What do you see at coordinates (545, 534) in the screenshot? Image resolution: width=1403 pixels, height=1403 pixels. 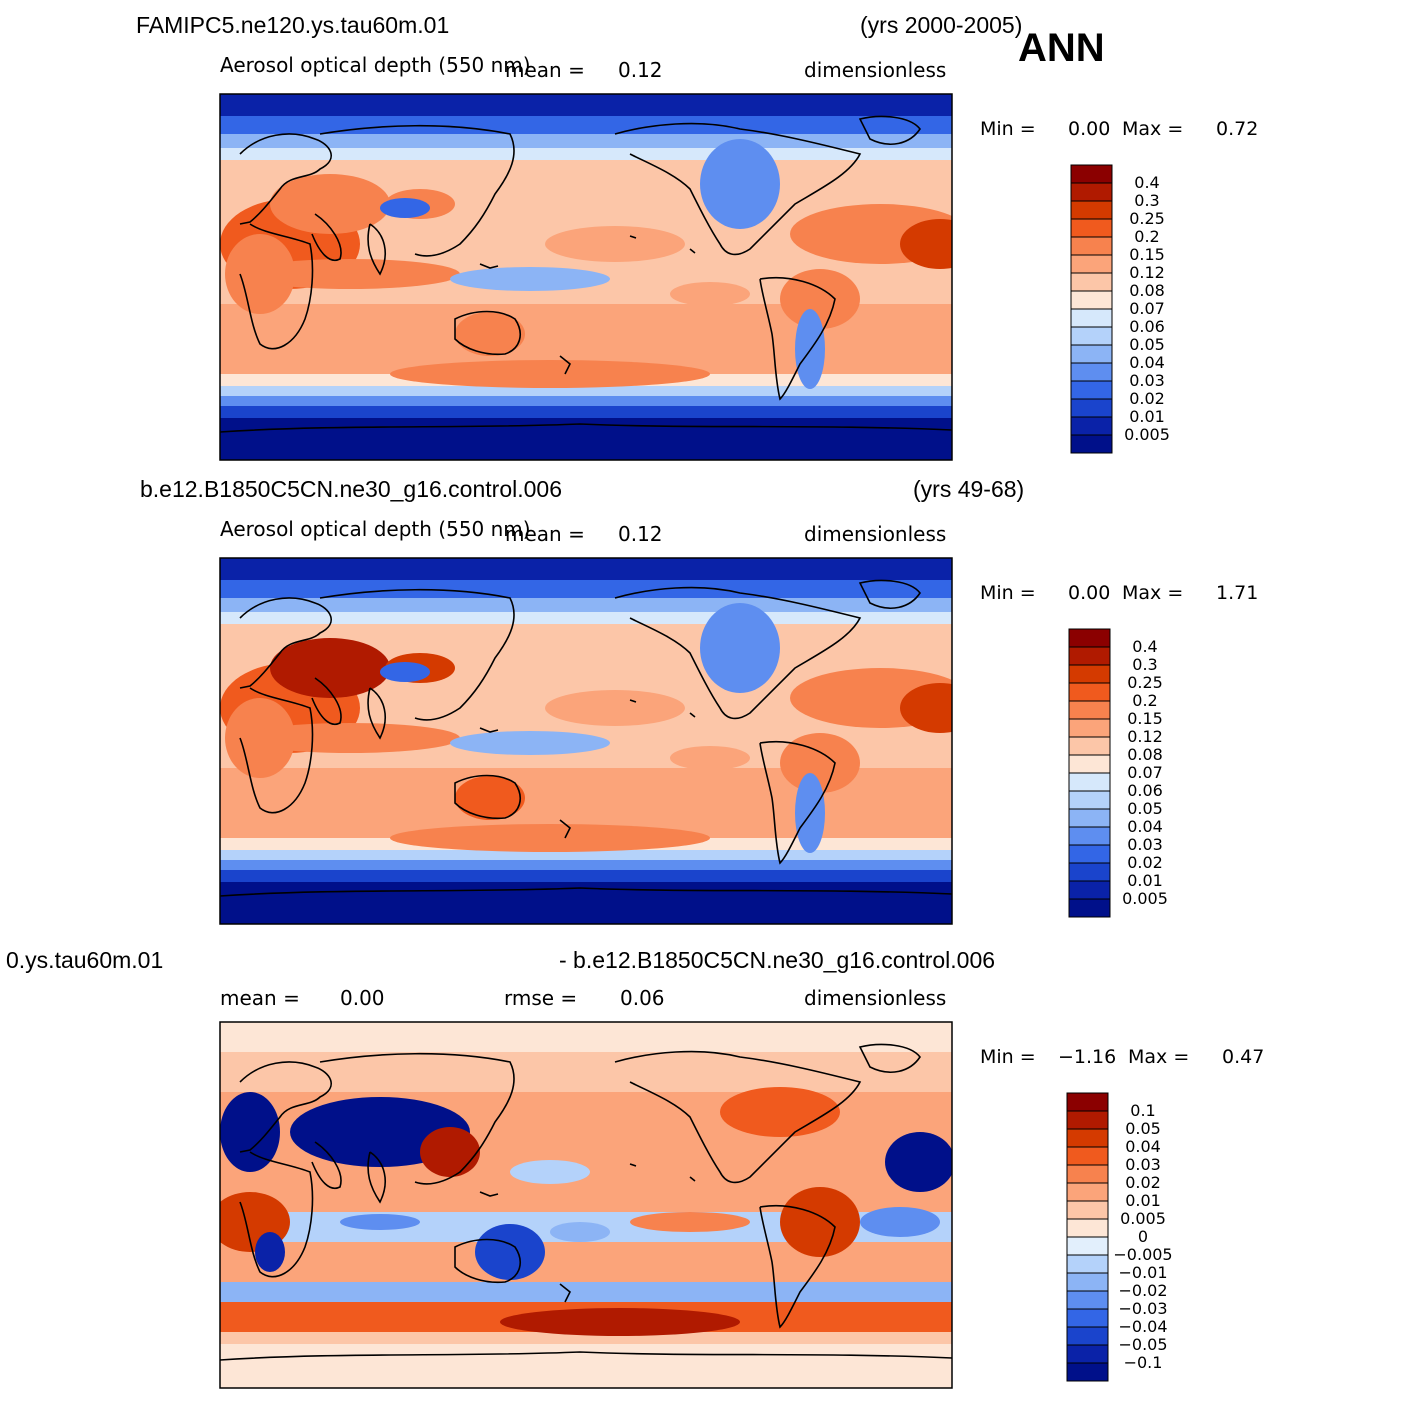 I see `panel2-mean-label: mean =` at bounding box center [545, 534].